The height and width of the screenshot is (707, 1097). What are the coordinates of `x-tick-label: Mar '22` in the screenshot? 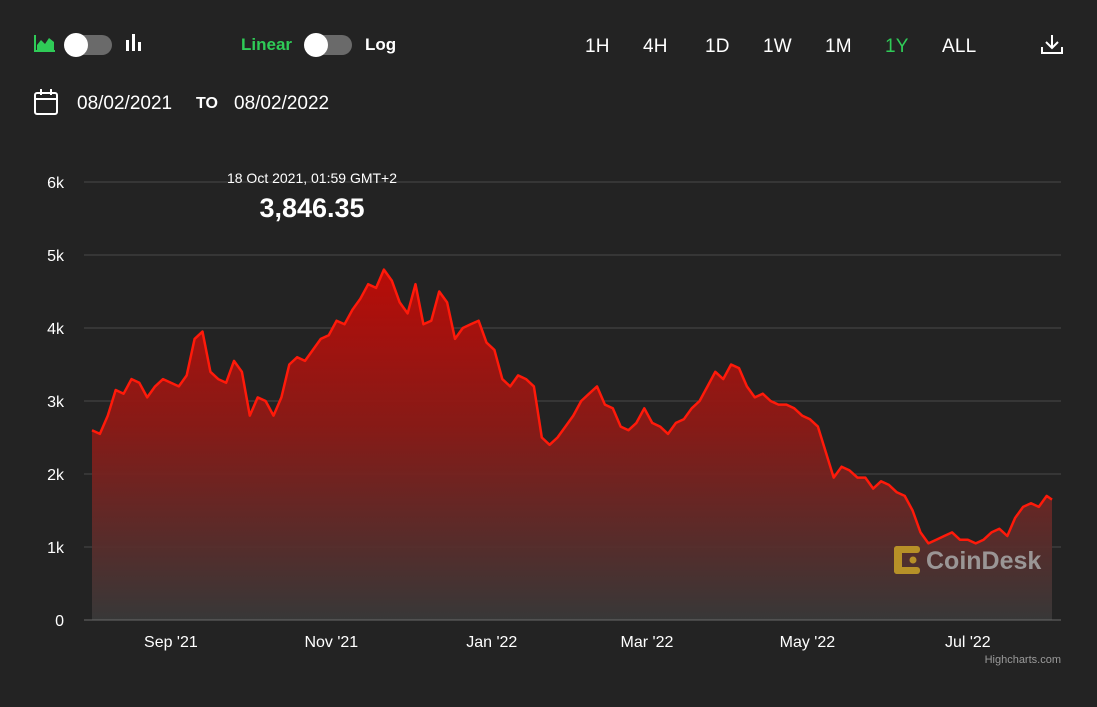 It's located at (647, 642).